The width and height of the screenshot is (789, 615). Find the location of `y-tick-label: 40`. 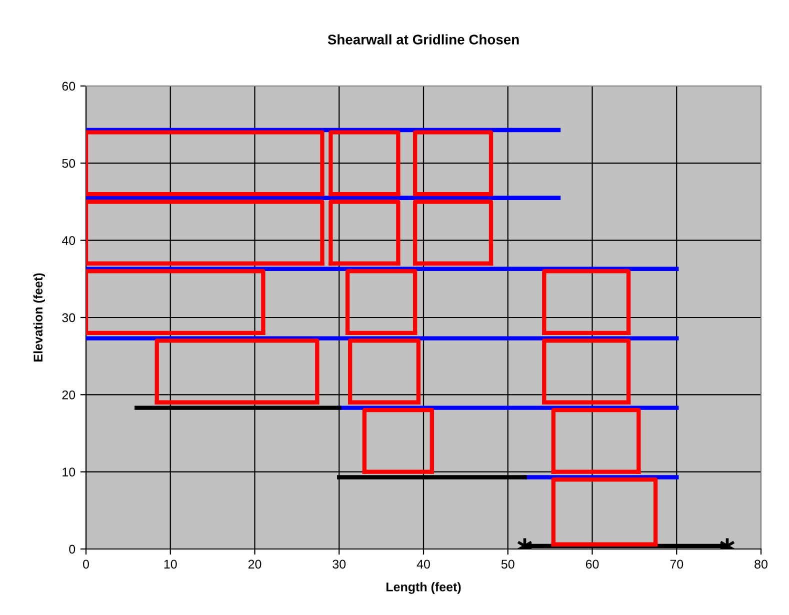

y-tick-label: 40 is located at coordinates (69, 240).